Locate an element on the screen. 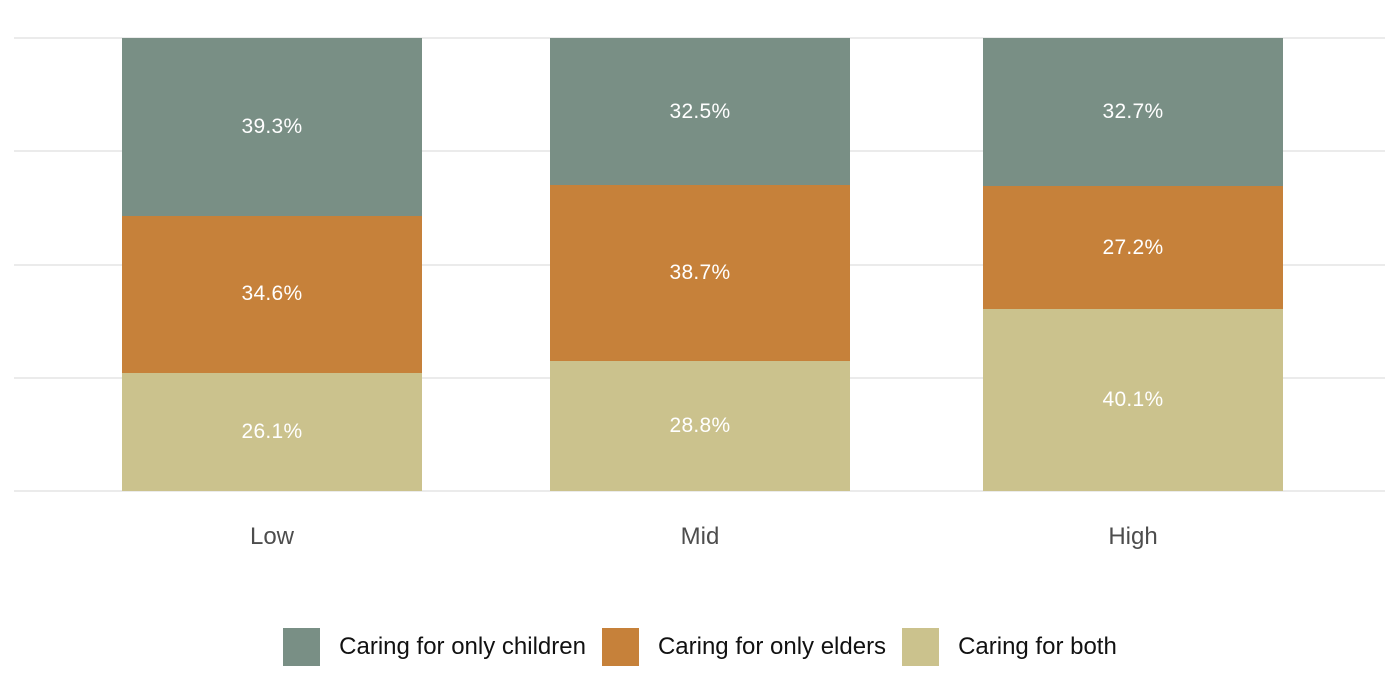 This screenshot has width=1400, height=700. bar-segment-high-series-2: 40.1% is located at coordinates (1133, 400).